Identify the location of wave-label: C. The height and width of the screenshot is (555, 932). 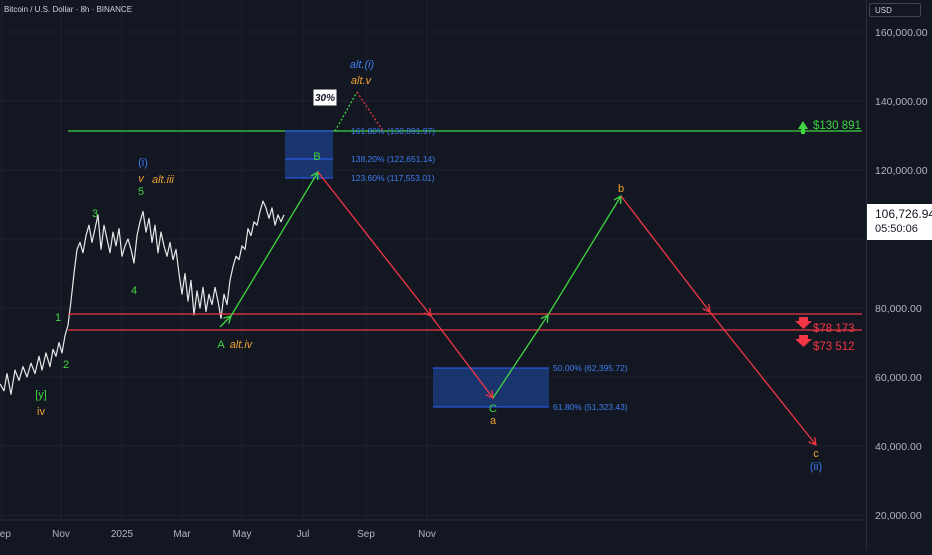
(493, 409).